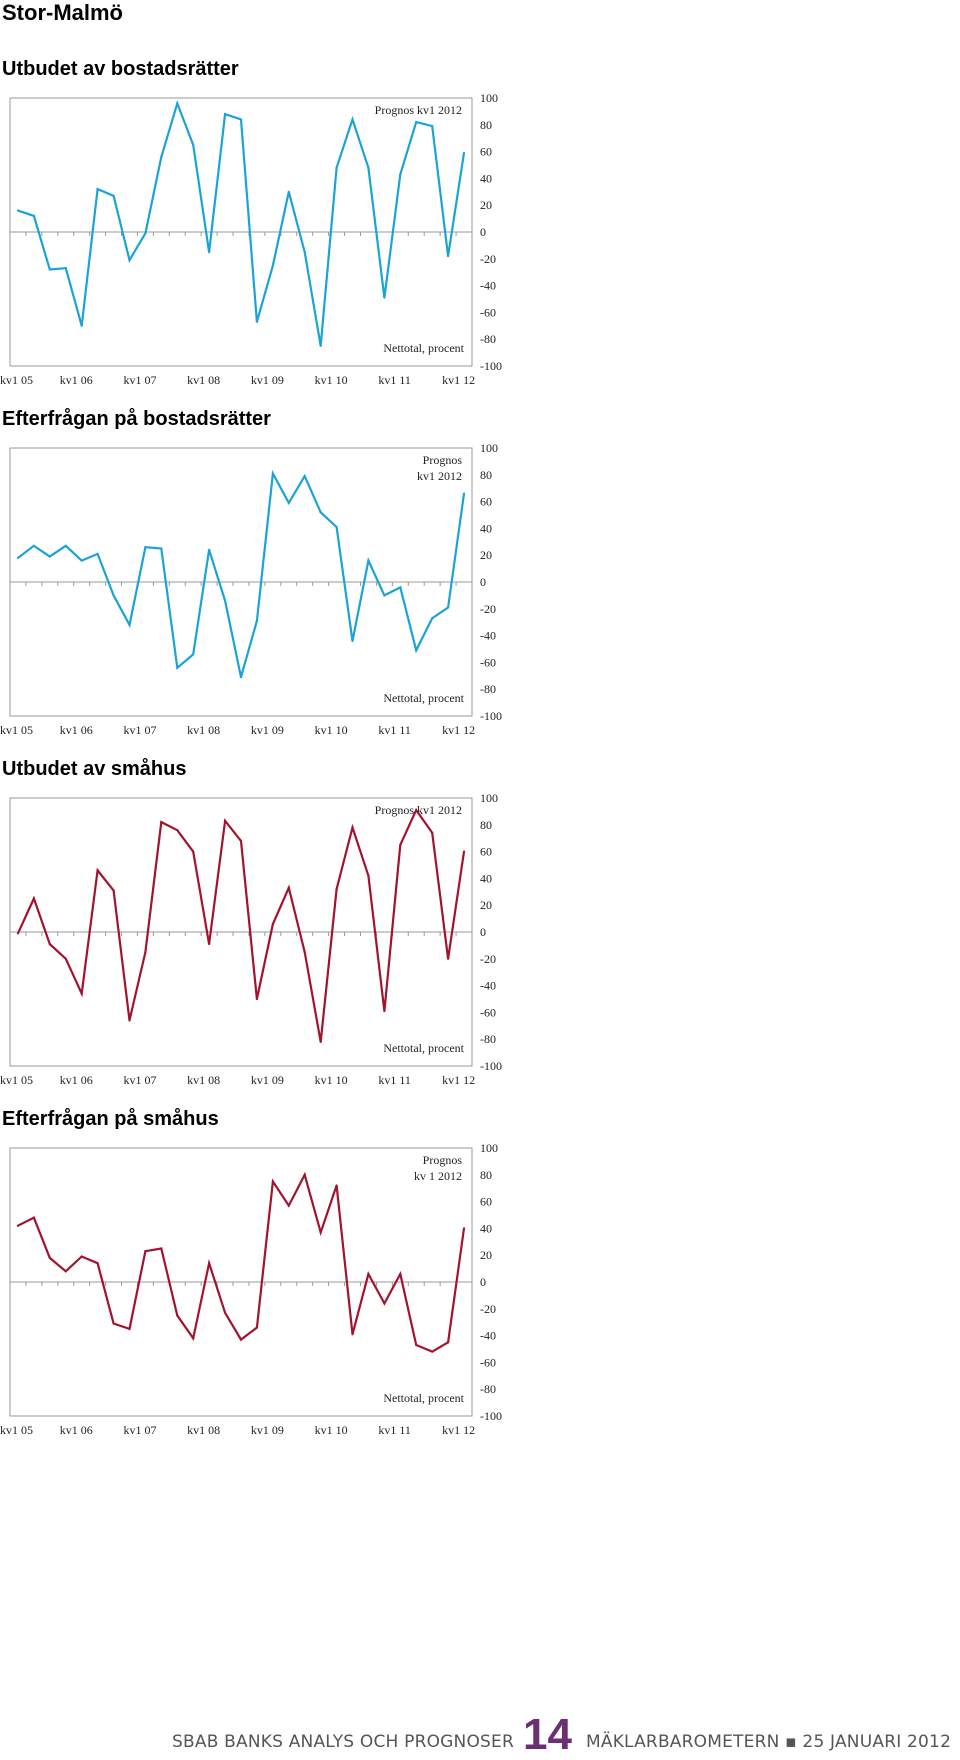 The image size is (960, 1760). I want to click on y-tick-label: -80, so click(488, 1389).